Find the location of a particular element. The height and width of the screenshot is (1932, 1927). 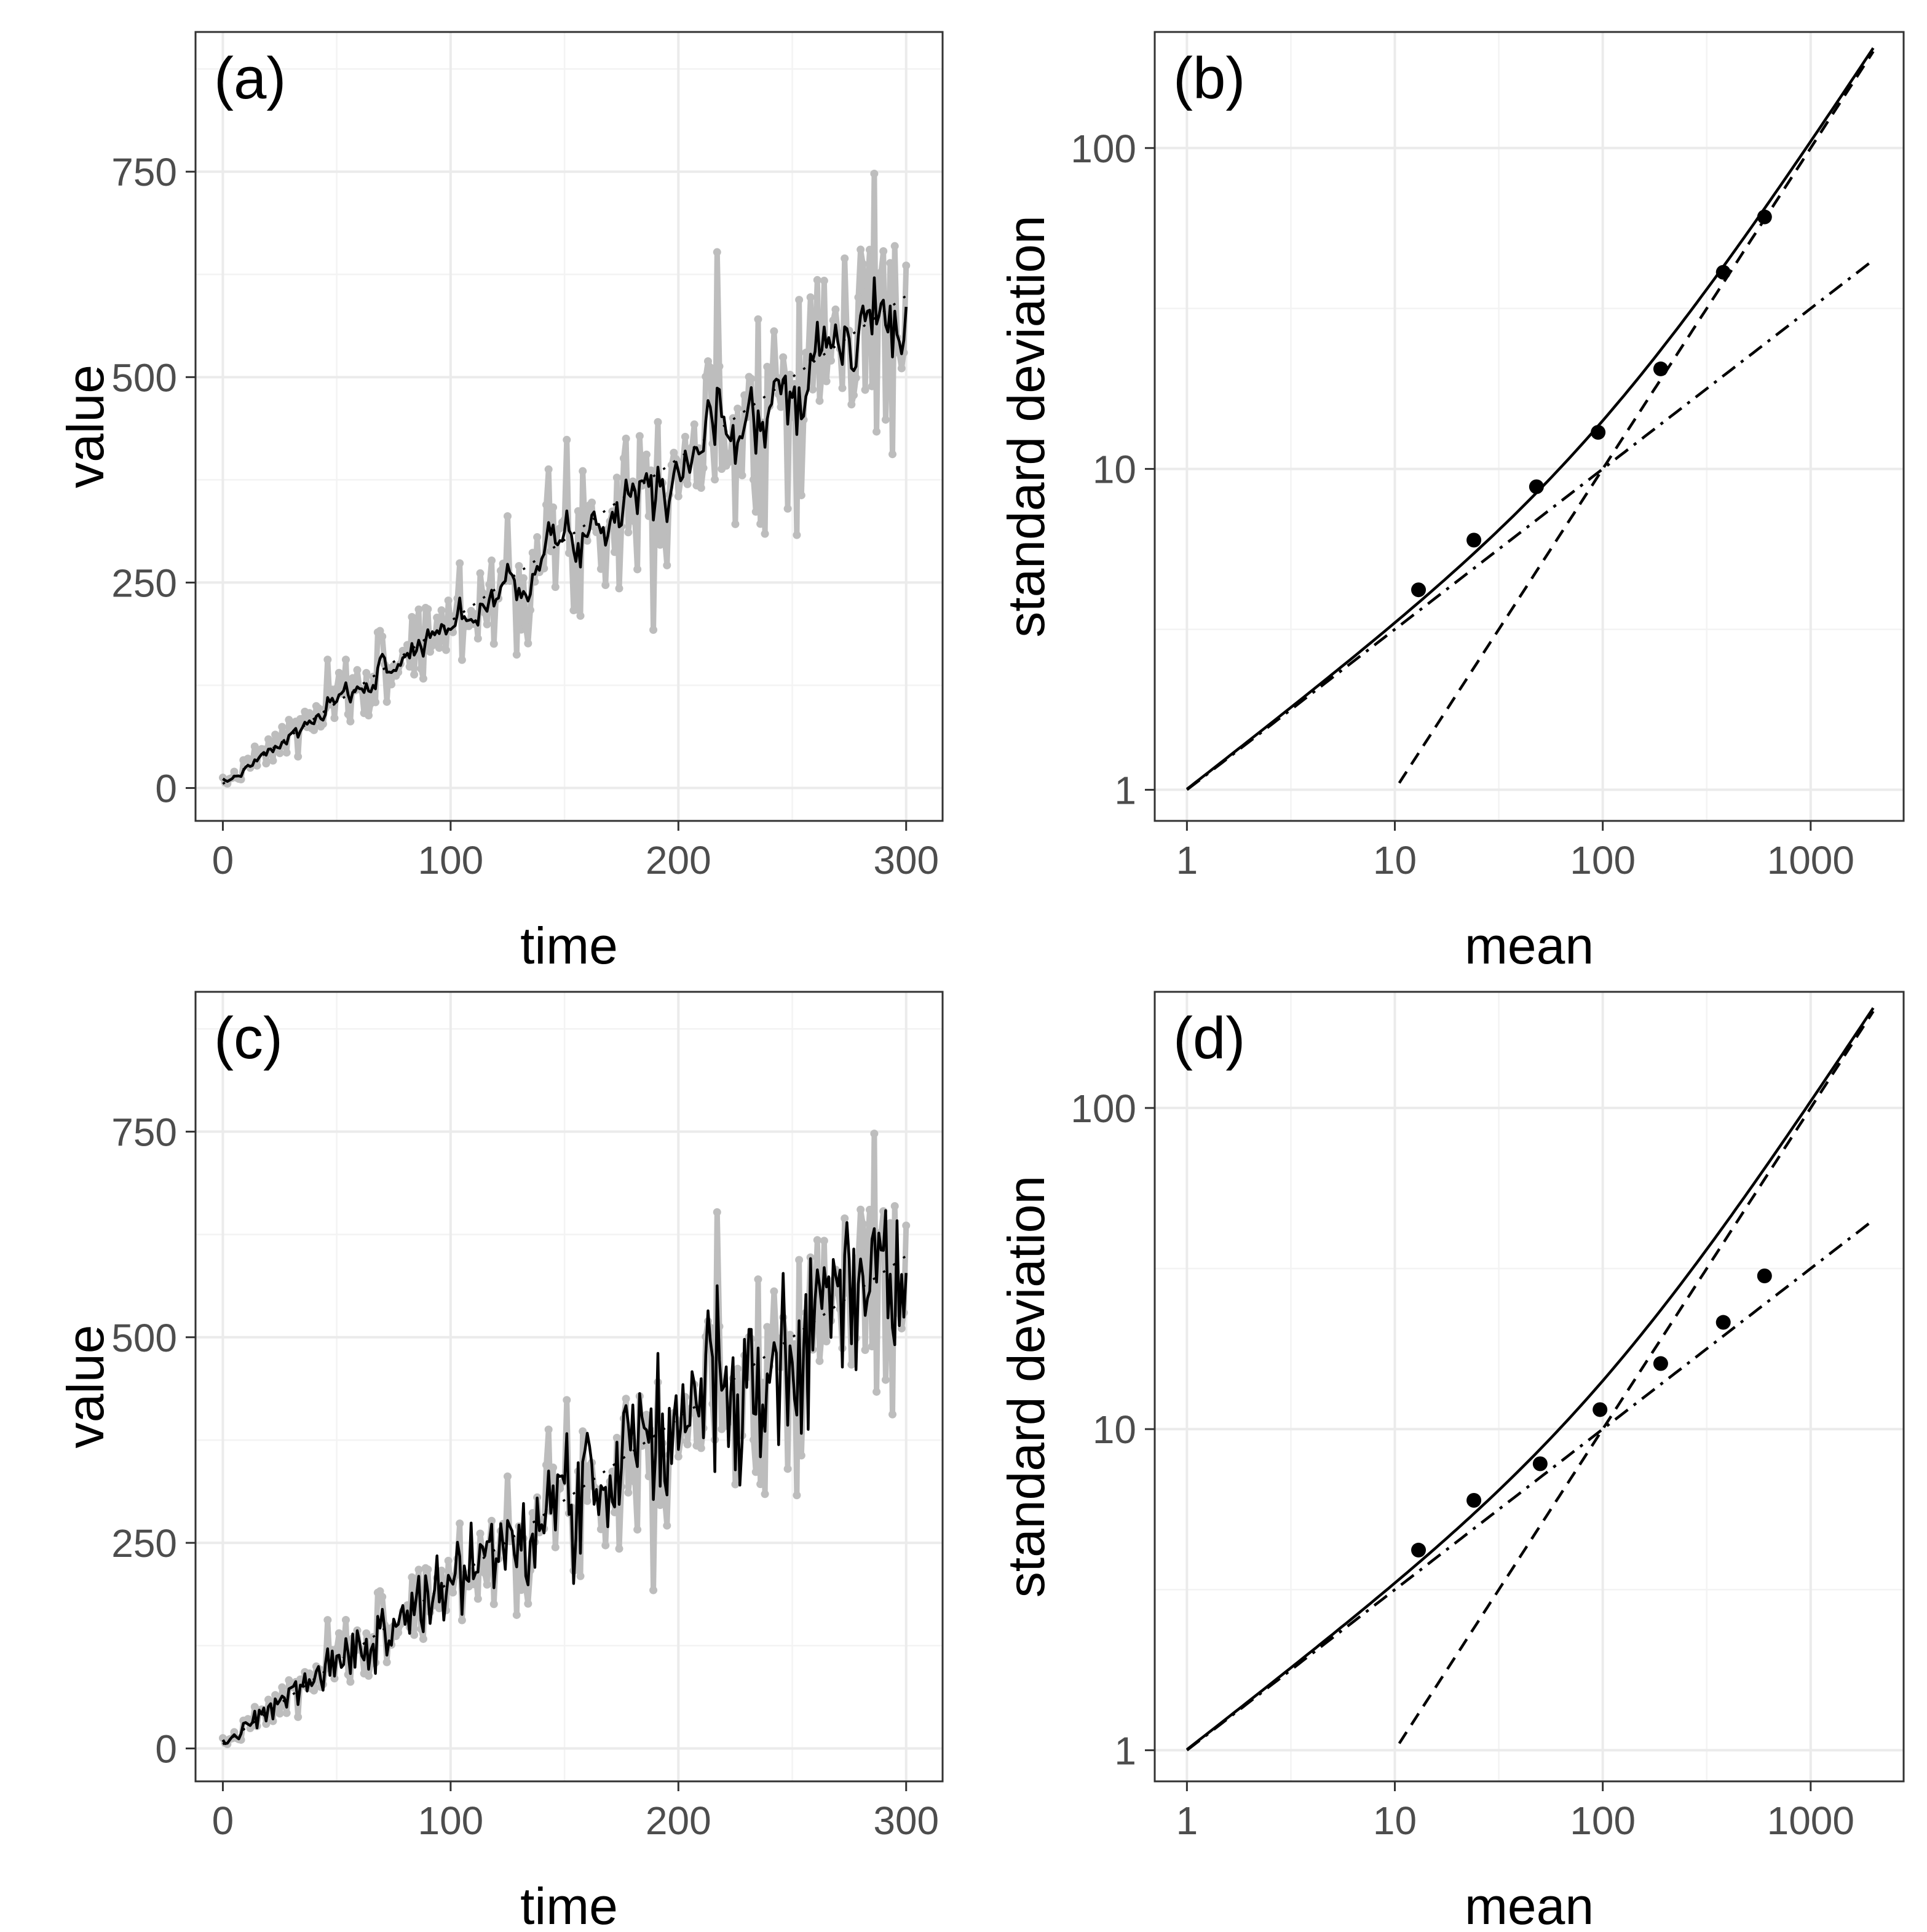

y-tick-label: 0 is located at coordinates (166, 1749).